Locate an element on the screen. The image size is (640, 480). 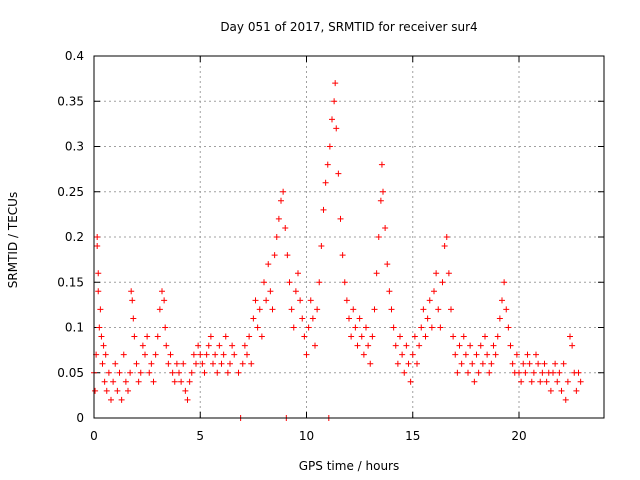
x-tick-label: 20 is located at coordinates (518, 436).